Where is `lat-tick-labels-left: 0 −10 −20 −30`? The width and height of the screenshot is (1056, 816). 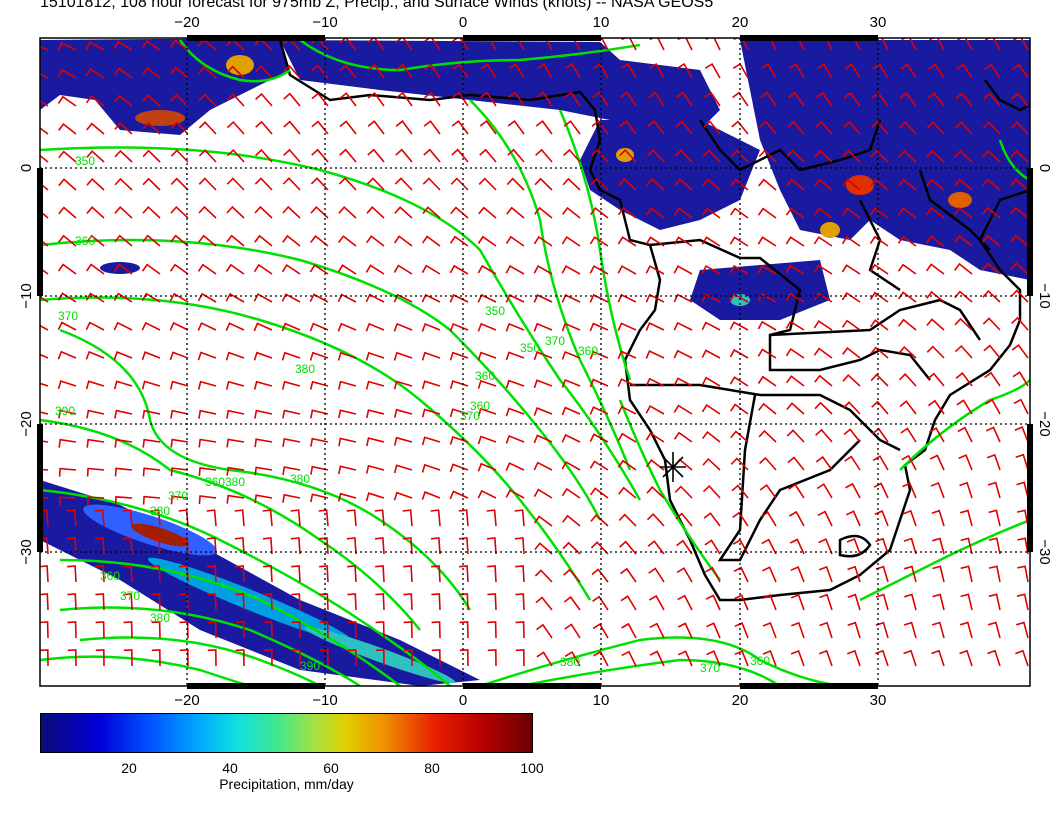
lat-tick-labels-left: 0 −10 −20 −30 is located at coordinates (26, 364).